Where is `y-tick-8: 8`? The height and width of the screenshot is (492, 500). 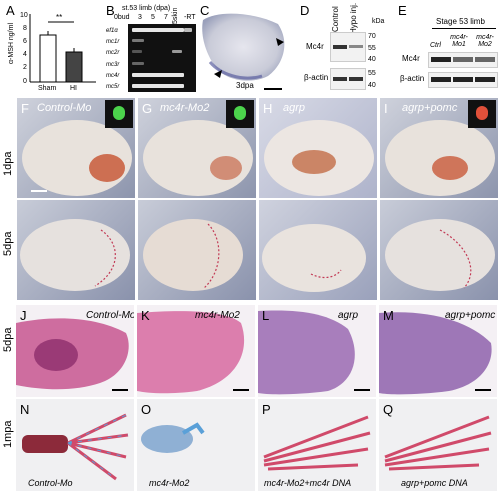 y-tick-8: 8 is located at coordinates (25, 28).